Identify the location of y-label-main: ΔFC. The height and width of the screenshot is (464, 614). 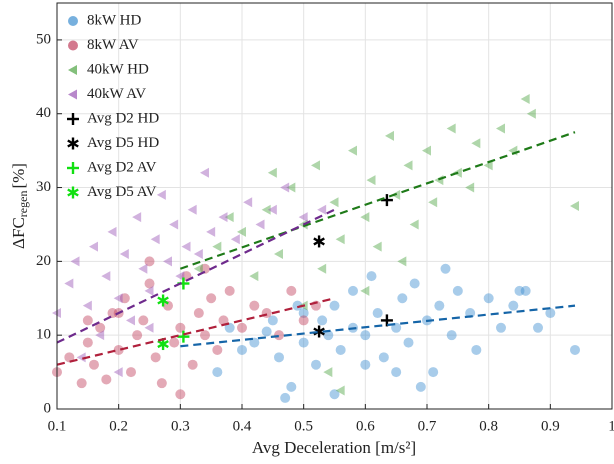
(18, 233).